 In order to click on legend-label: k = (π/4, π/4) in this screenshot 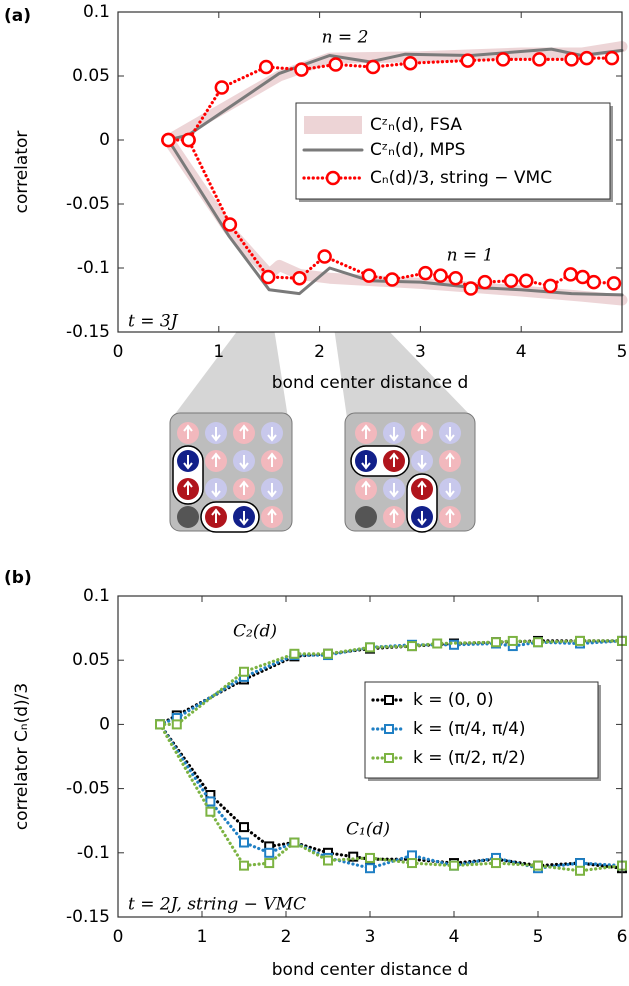, I will do `click(469, 729)`.